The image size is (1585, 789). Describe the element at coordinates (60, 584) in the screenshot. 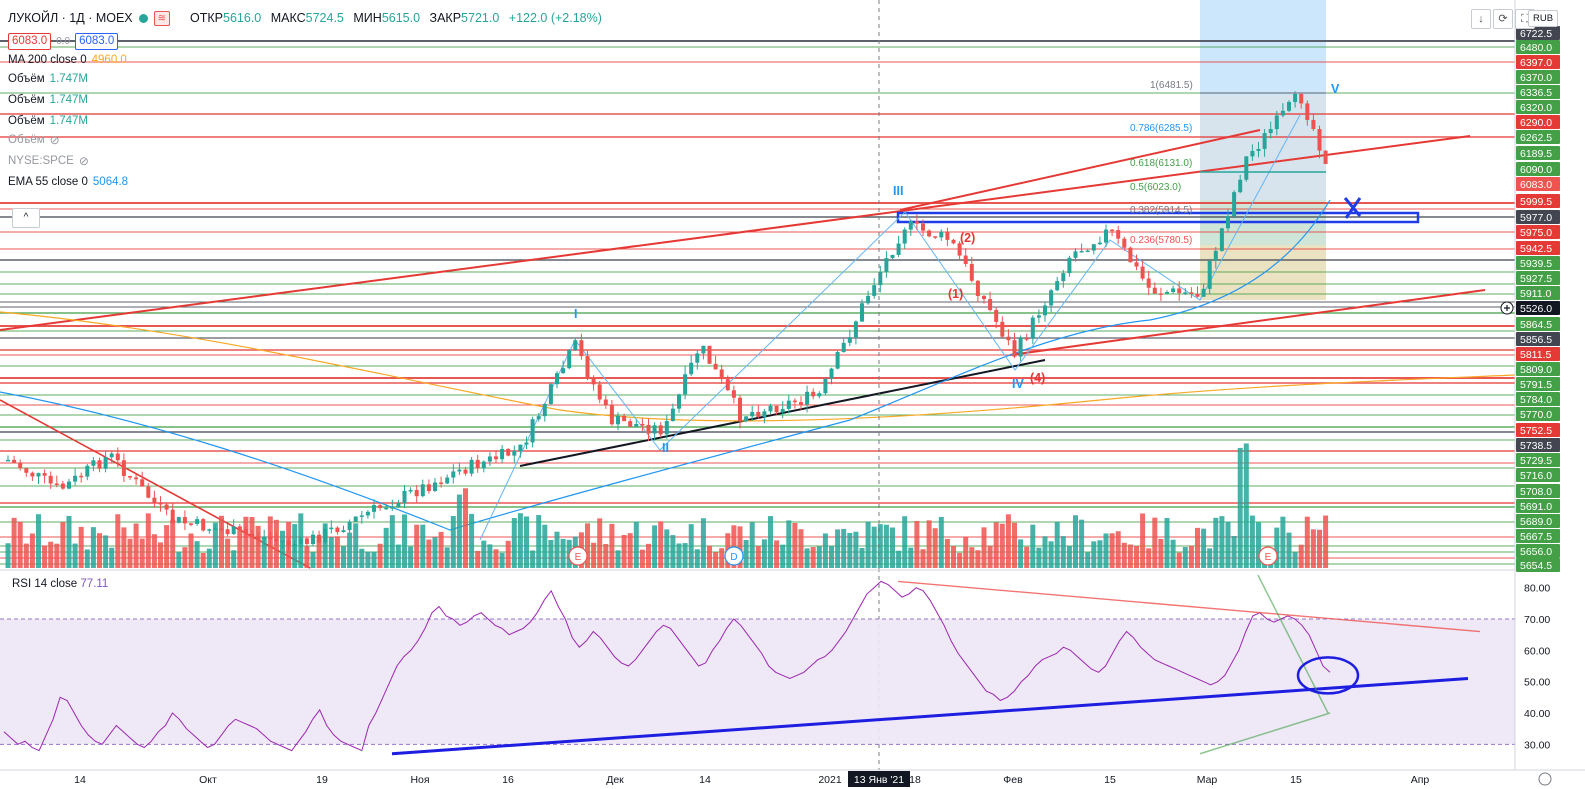

I see `rsi-legend: RSI 14 close 77.11` at that location.